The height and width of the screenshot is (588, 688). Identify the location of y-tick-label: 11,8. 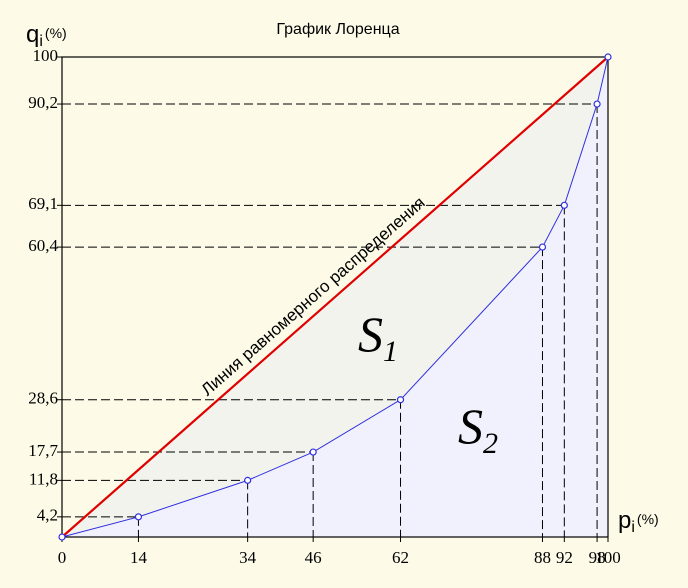
(43, 478).